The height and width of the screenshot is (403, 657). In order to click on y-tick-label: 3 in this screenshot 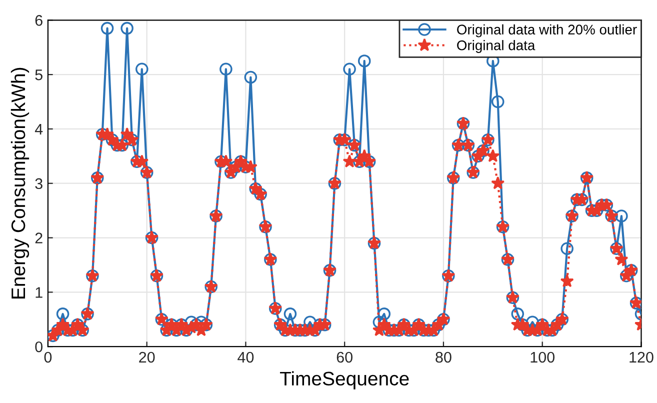, I will do `click(38, 184)`.